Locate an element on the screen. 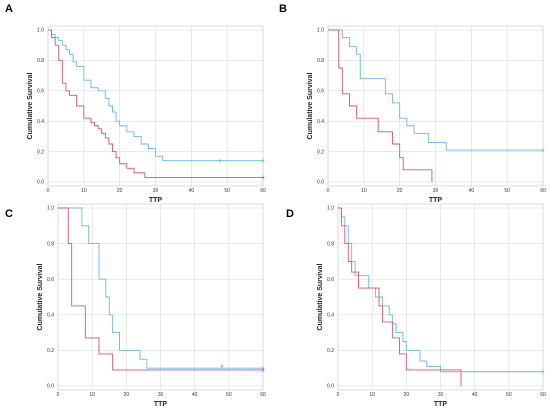  panel-letter: D is located at coordinates (290, 214).